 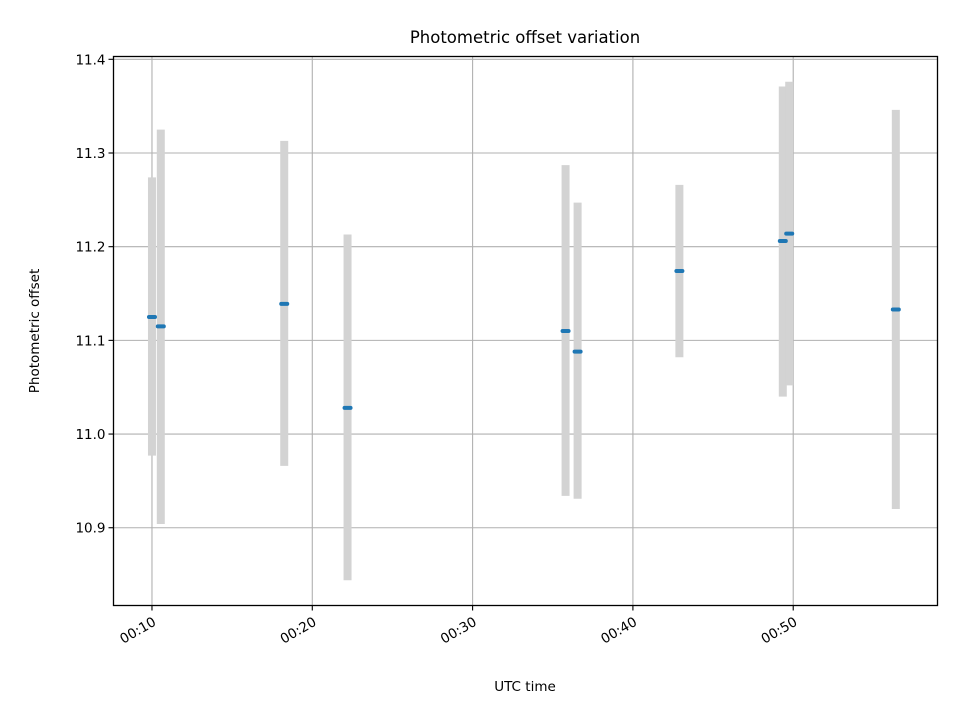 I want to click on y-tick-label: 11.2, so click(x=90, y=248).